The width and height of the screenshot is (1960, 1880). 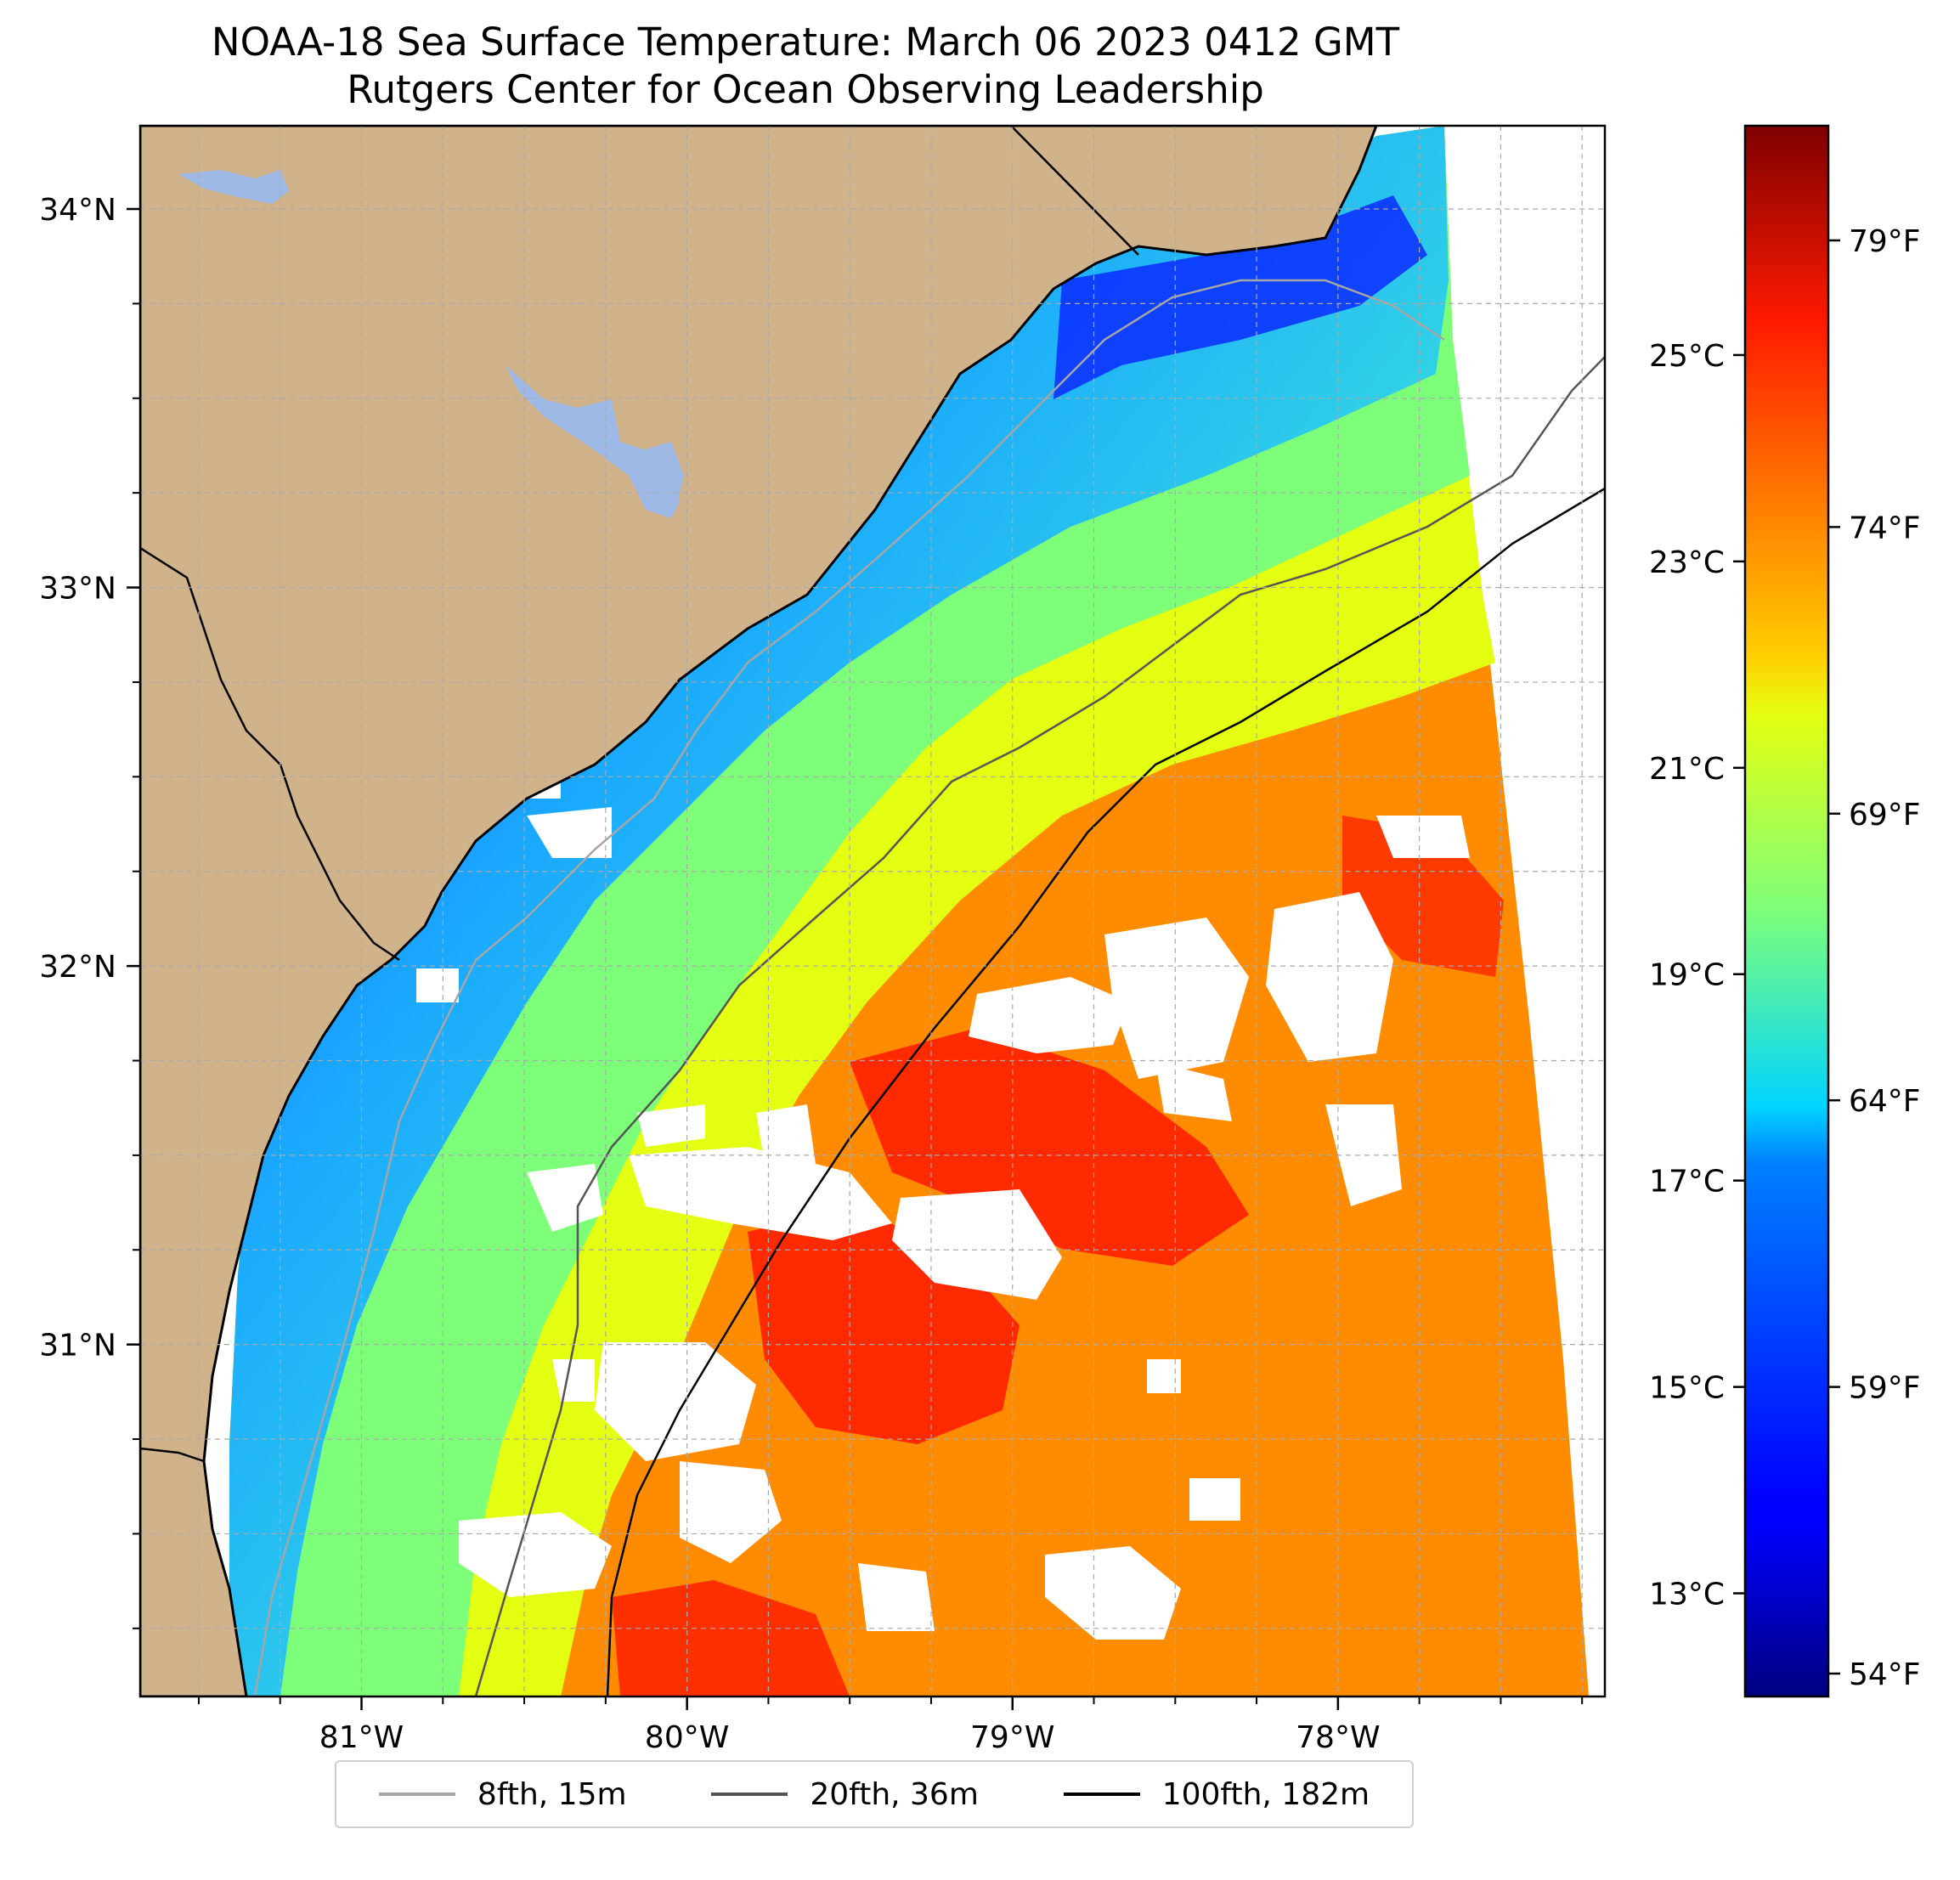 I want to click on celsius-label: 15°C, so click(x=1687, y=1388).